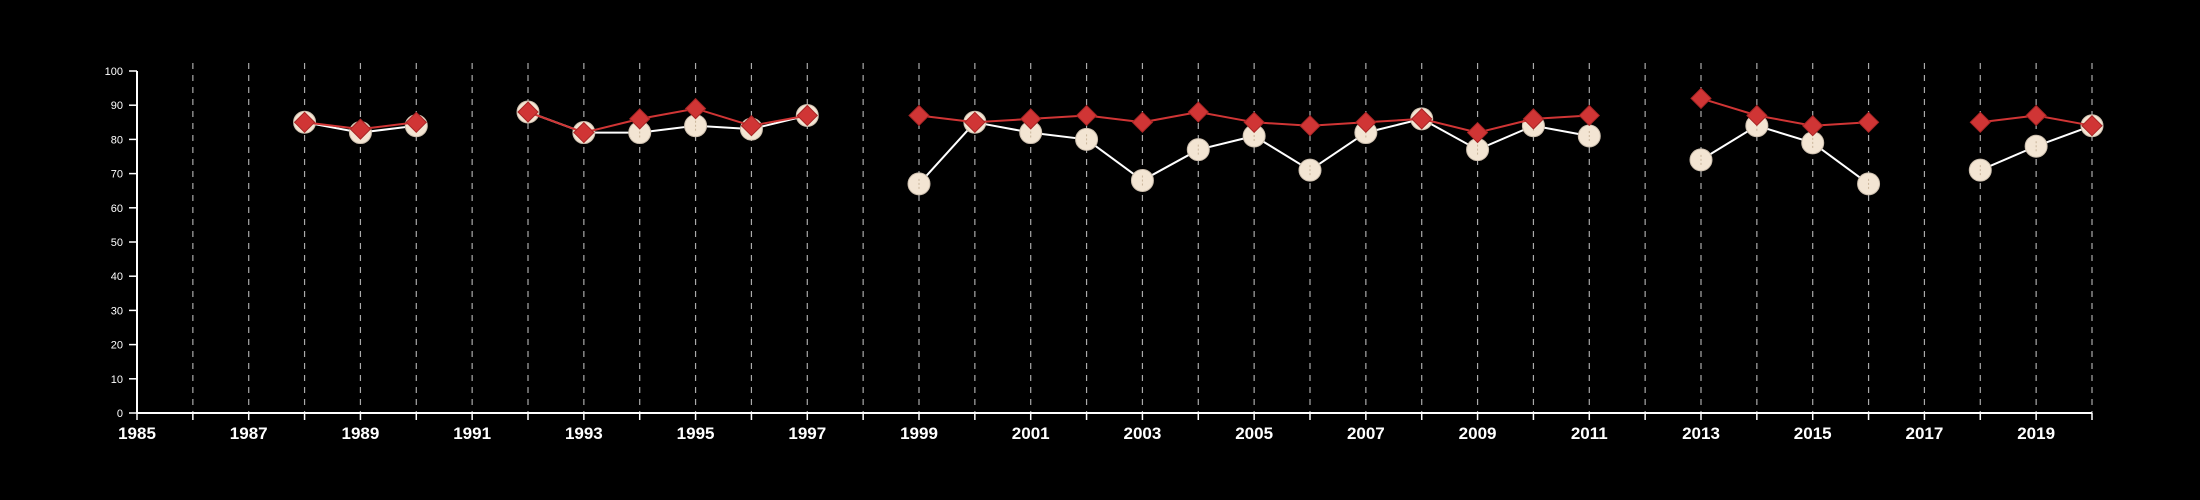 Image resolution: width=2200 pixels, height=500 pixels. Describe the element at coordinates (137, 433) in the screenshot. I see `x-tick-label: 1985` at that location.